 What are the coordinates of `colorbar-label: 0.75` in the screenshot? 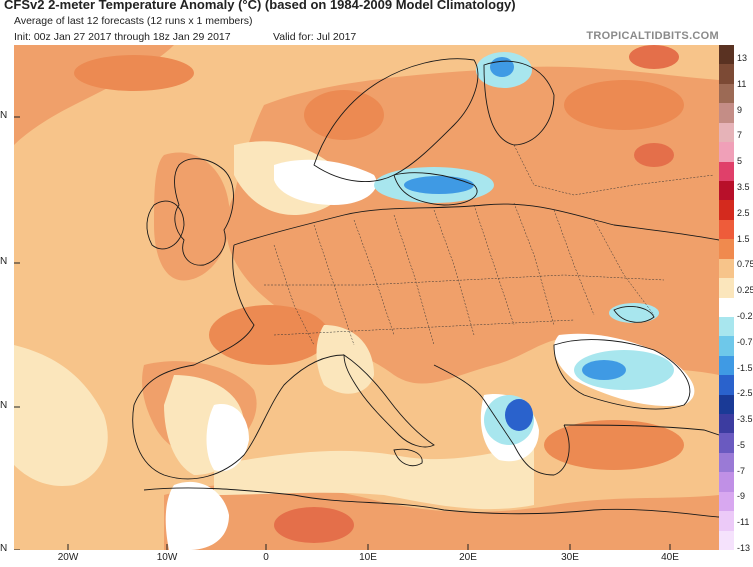 It's located at (745, 264).